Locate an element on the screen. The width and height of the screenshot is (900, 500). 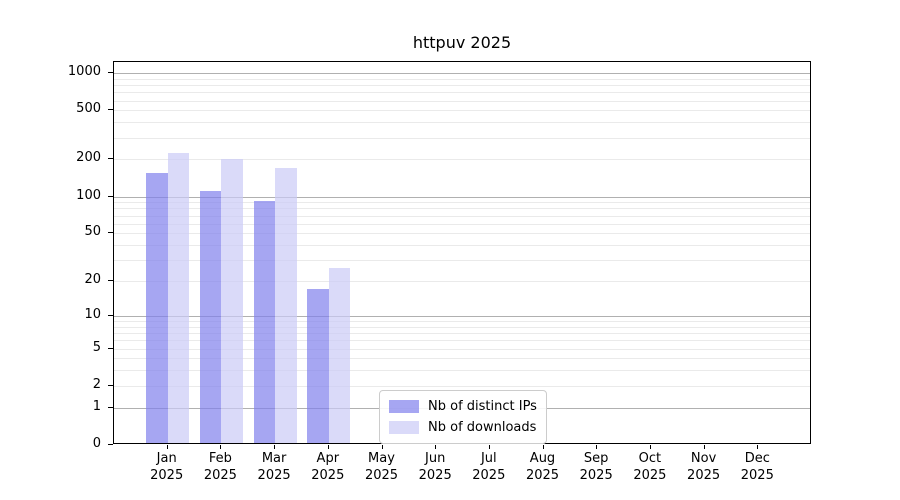
legend-label-distinct-ips: Nb of distinct IPs is located at coordinates (482, 406).